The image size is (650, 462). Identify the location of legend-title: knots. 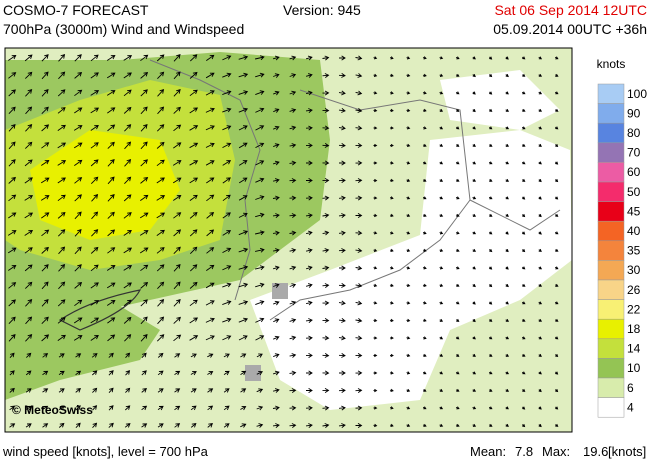
(611, 64).